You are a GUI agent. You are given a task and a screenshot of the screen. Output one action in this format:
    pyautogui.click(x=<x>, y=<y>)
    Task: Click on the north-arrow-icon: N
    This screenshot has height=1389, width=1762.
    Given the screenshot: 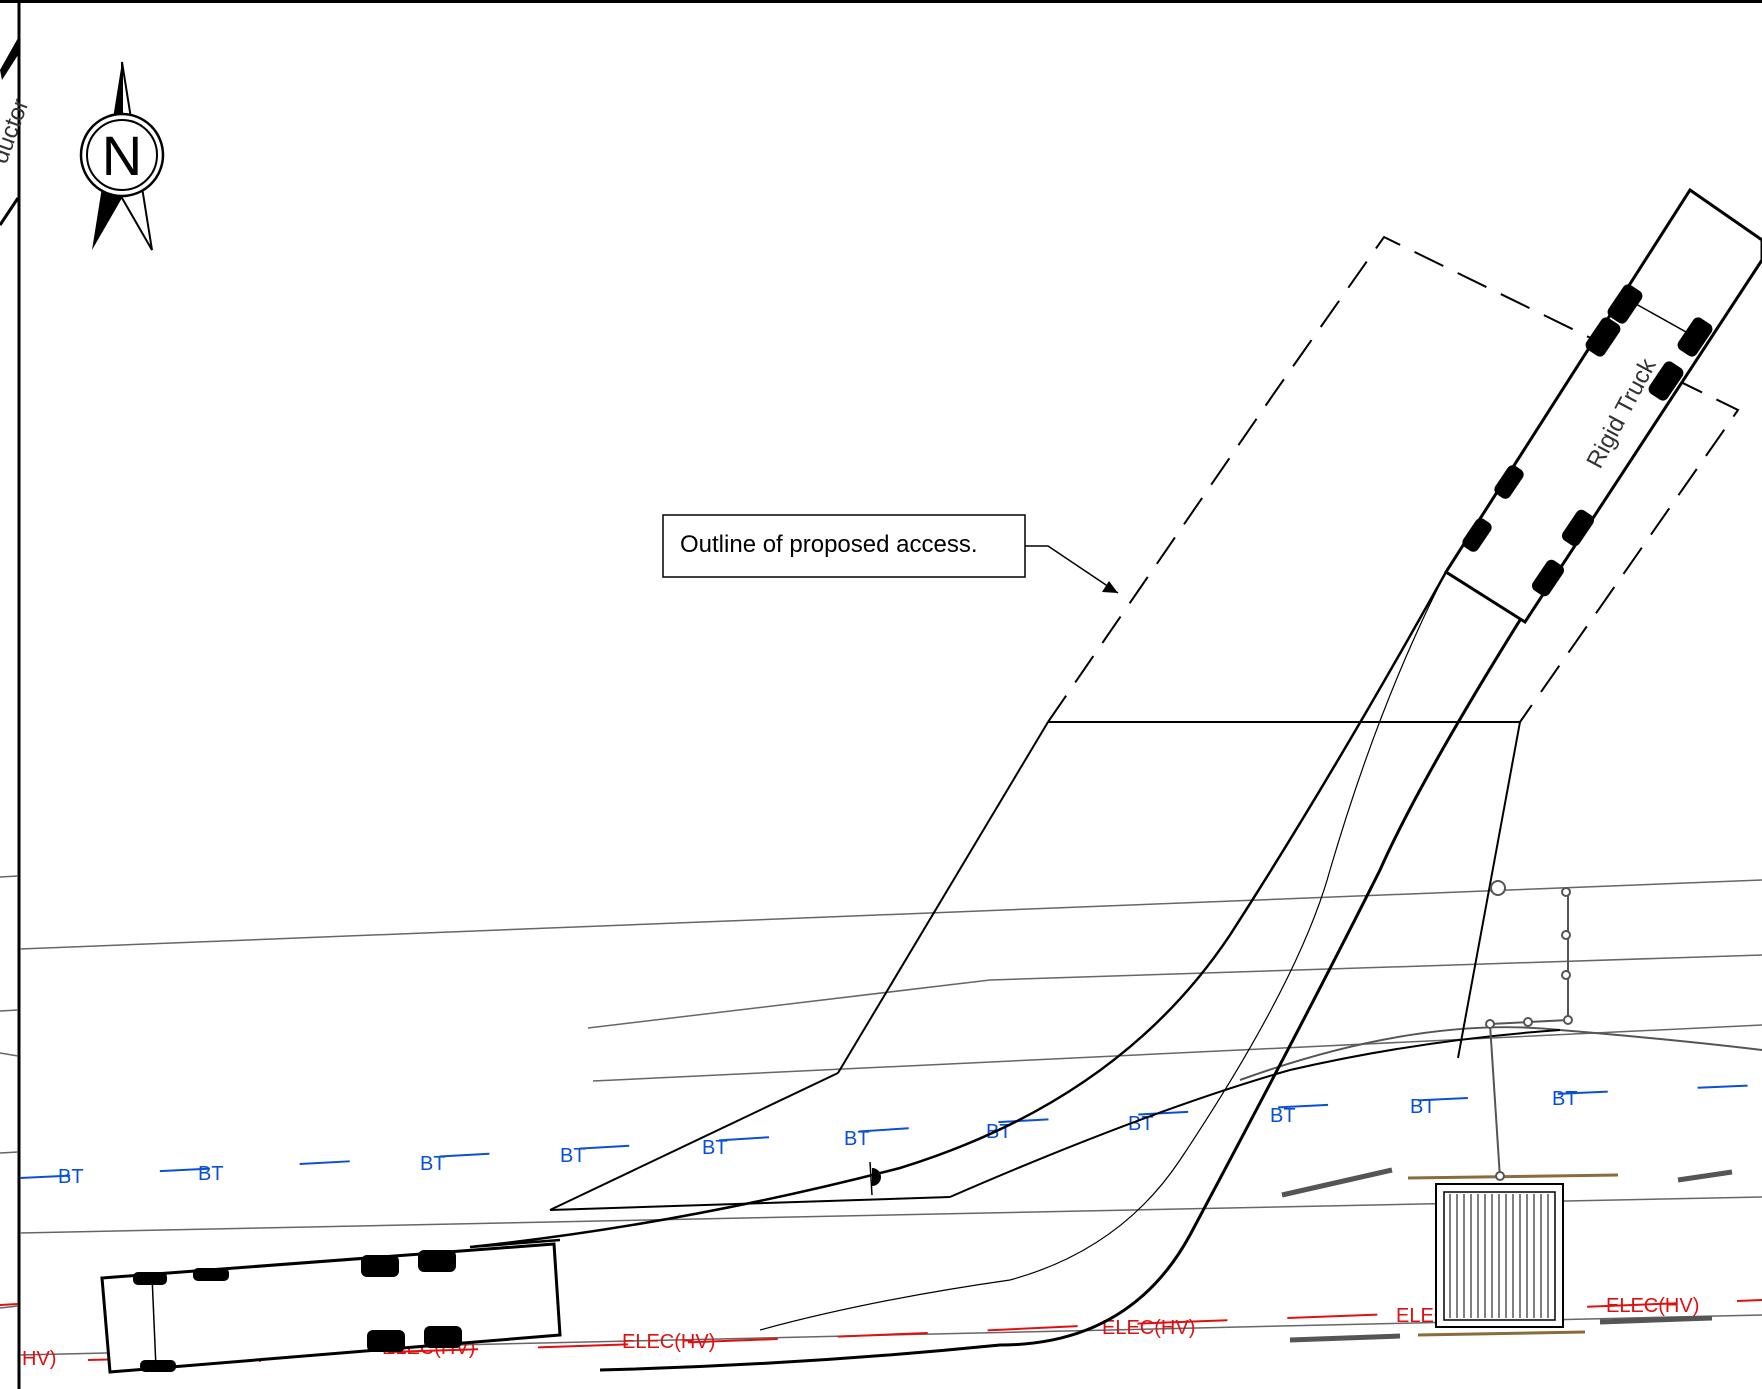 What is the action you would take?
    pyautogui.click(x=122, y=156)
    